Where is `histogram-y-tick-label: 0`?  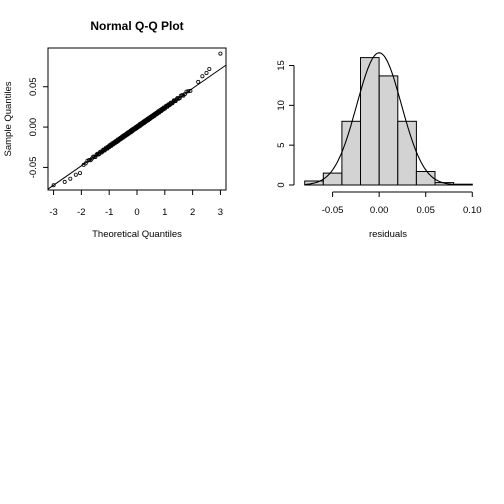
histogram-y-tick-label: 0 is located at coordinates (281, 184).